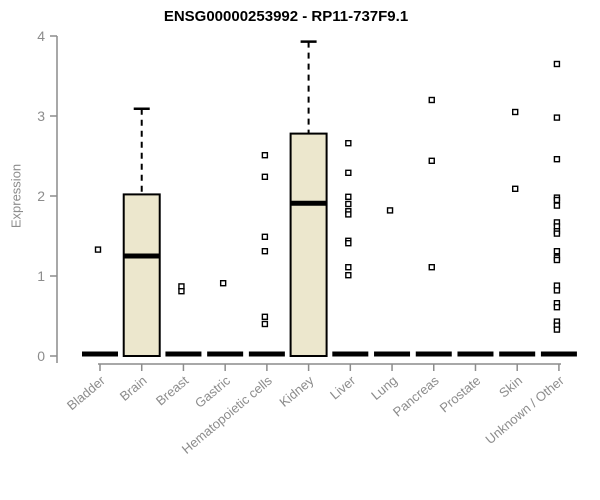 This screenshot has height=500, width=600. I want to click on x-tick-label: Pancreas, so click(416, 395).